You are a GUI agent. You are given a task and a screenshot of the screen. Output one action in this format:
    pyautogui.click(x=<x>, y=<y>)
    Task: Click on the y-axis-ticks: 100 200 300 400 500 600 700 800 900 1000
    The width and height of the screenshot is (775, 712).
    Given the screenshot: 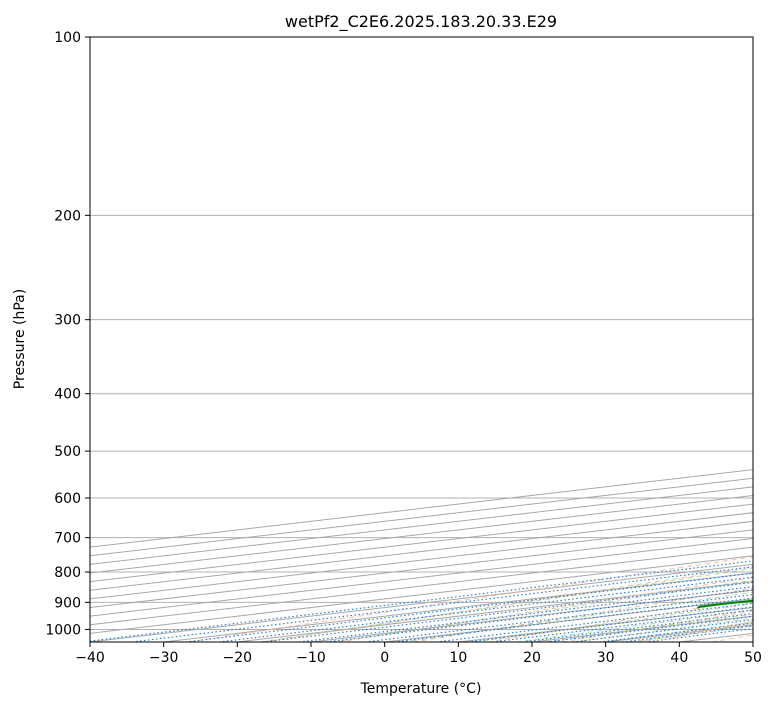 What is the action you would take?
    pyautogui.click(x=67, y=334)
    